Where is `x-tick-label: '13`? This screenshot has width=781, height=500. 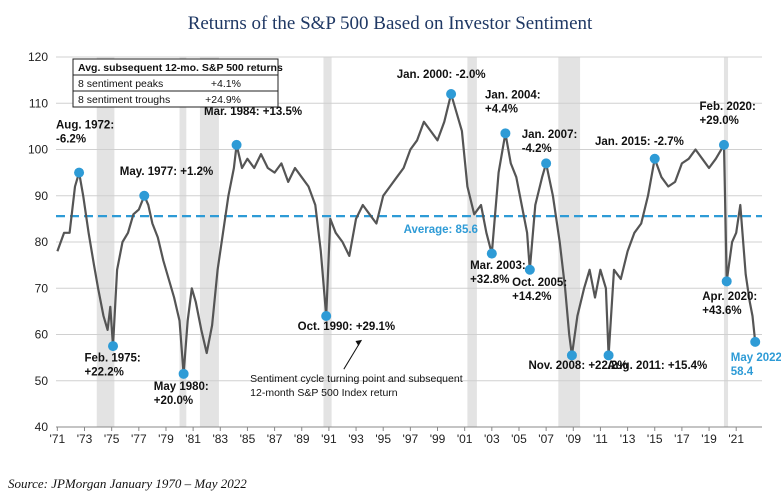 x-tick-label: '13 is located at coordinates (628, 439).